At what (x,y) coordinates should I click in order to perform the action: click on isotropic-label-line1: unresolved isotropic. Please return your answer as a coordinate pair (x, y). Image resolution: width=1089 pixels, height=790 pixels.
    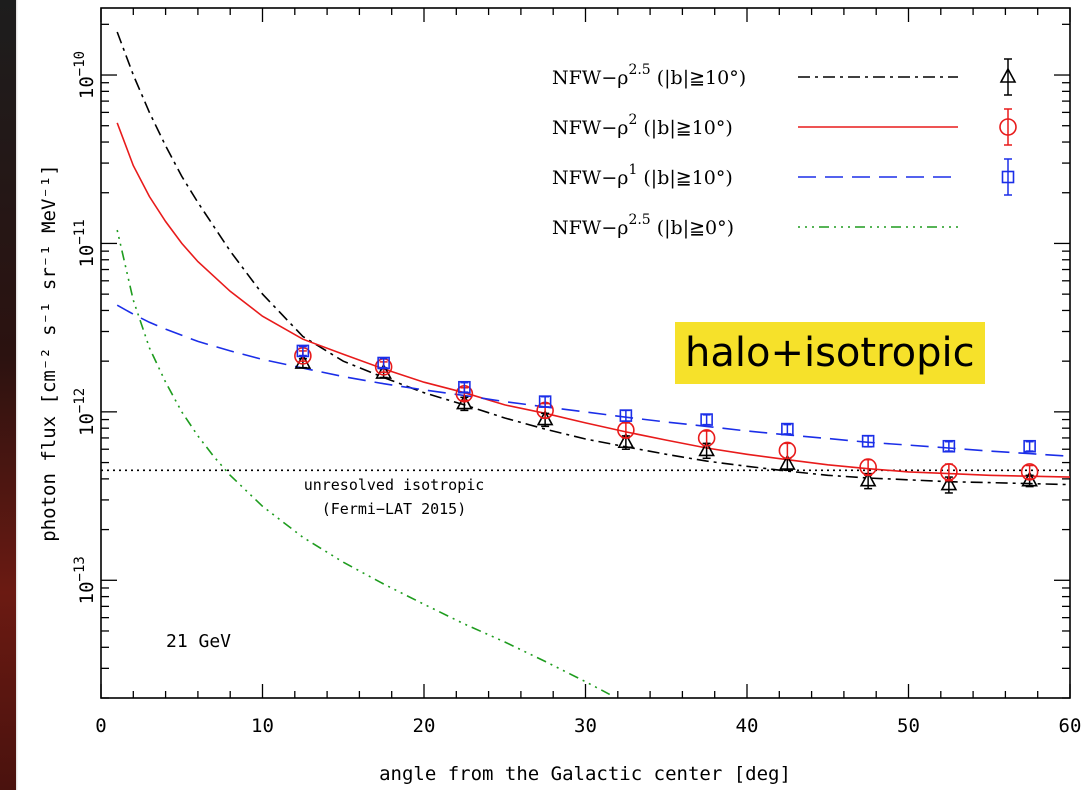
    Looking at the image, I should click on (394, 485).